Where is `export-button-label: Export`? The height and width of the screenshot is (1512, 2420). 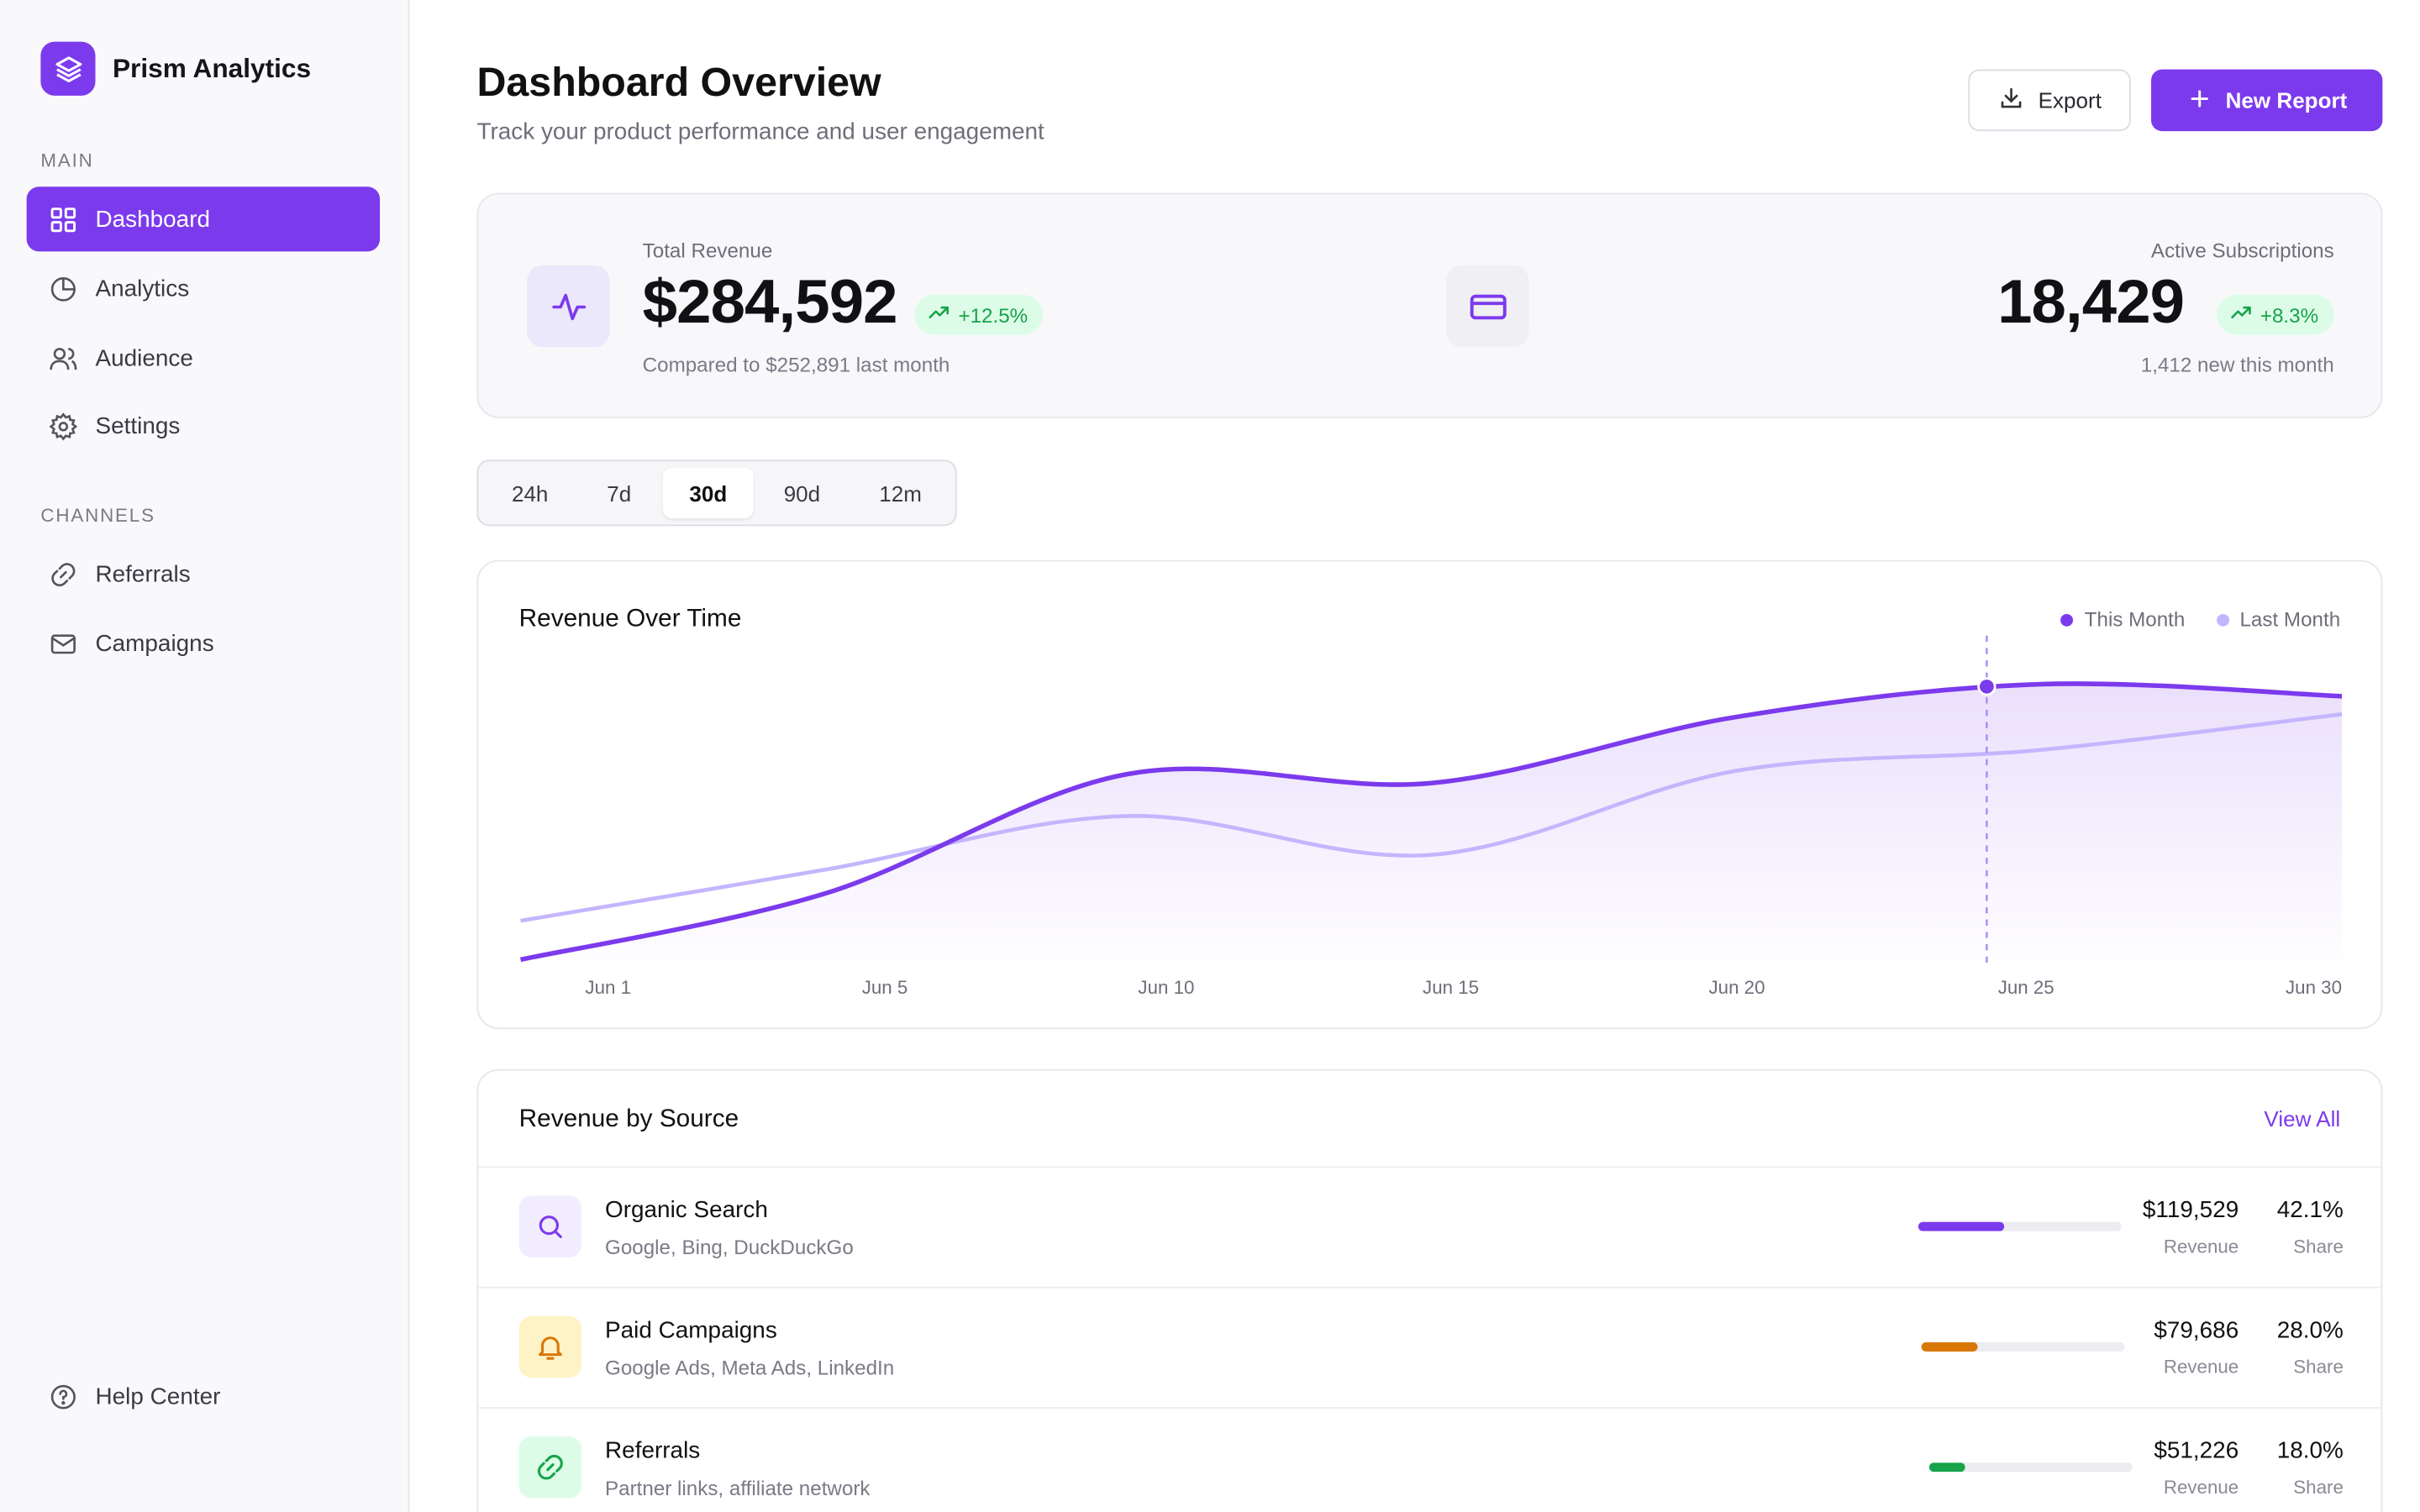 export-button-label: Export is located at coordinates (2070, 100).